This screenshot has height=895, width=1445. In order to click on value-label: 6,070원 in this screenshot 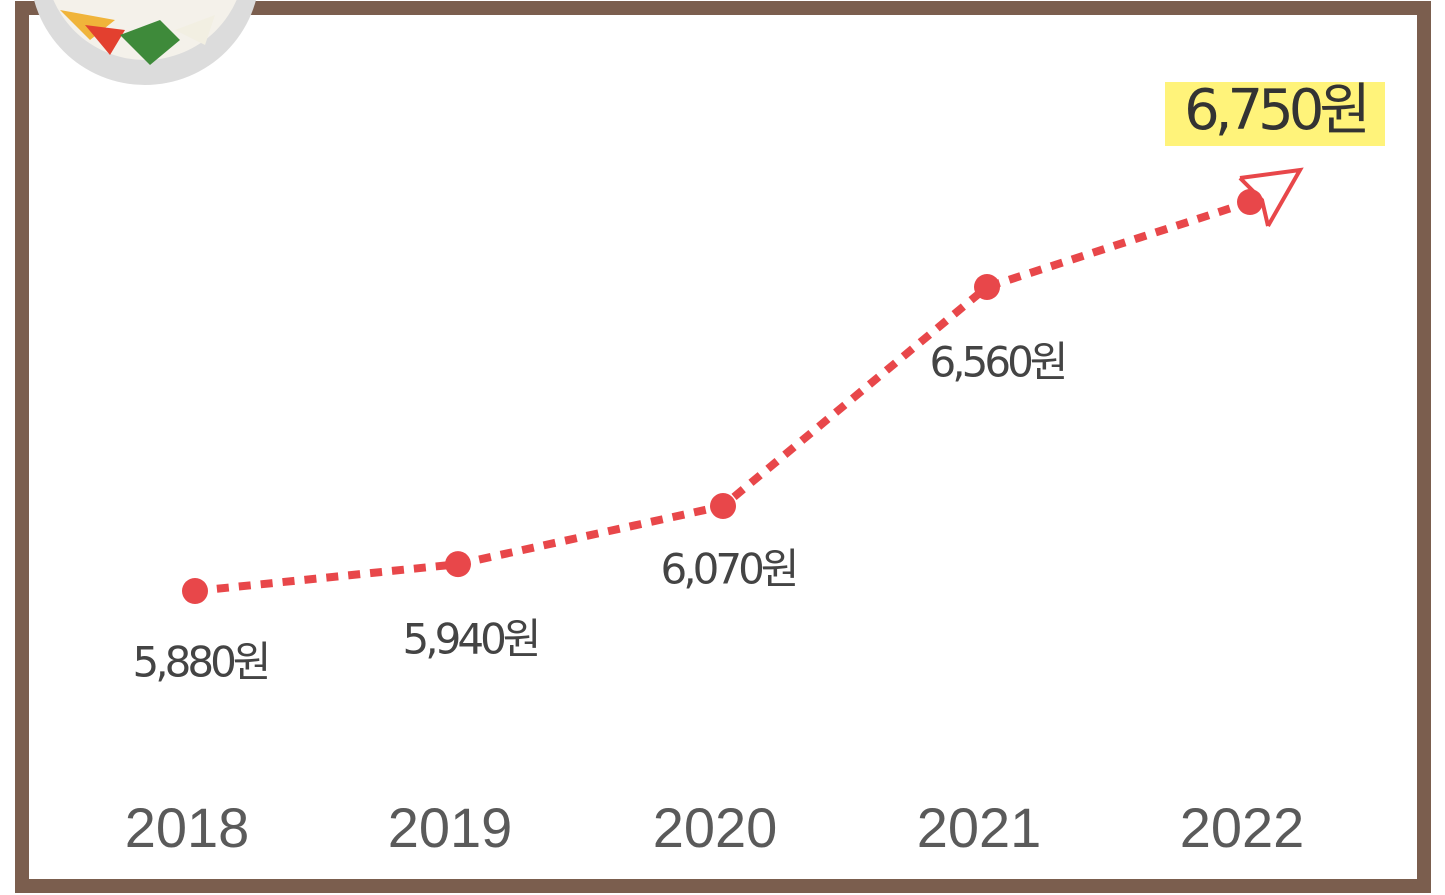, I will do `click(728, 569)`.